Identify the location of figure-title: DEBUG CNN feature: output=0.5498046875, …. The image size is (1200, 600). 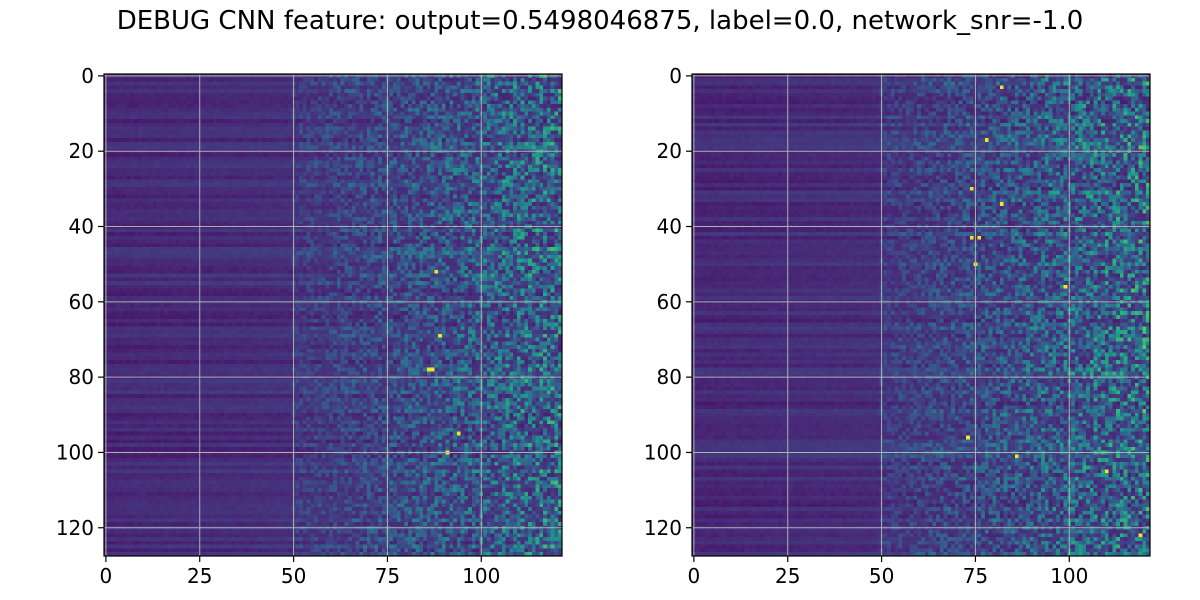
(600, 21).